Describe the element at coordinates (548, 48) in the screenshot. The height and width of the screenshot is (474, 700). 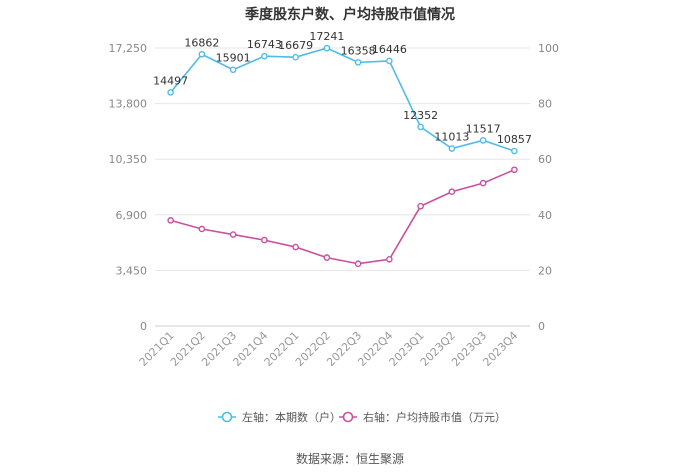
I see `y-right-tick-label: 100` at that location.